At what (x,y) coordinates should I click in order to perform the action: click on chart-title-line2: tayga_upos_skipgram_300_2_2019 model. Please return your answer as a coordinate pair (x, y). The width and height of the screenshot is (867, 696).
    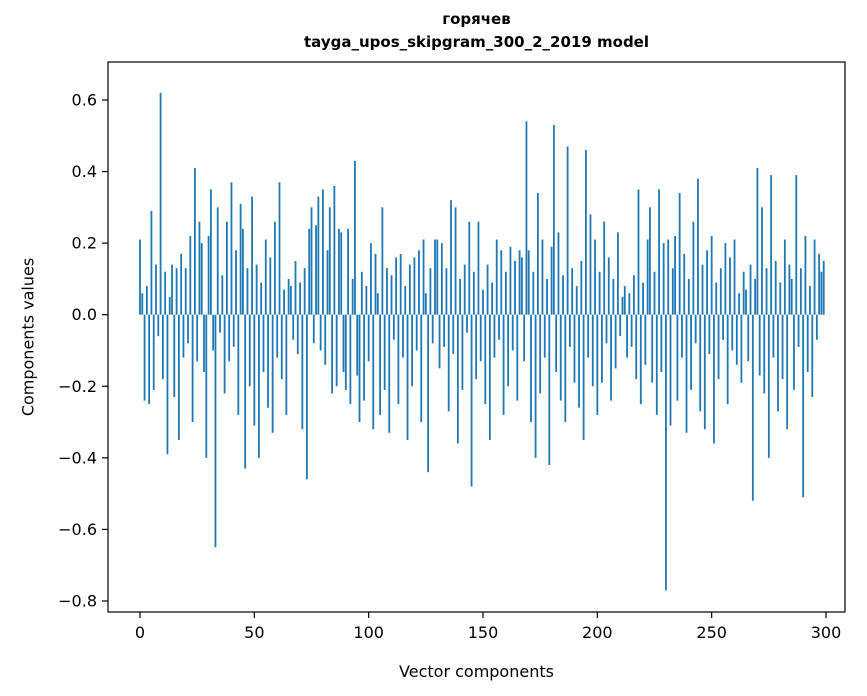
    Looking at the image, I should click on (476, 42).